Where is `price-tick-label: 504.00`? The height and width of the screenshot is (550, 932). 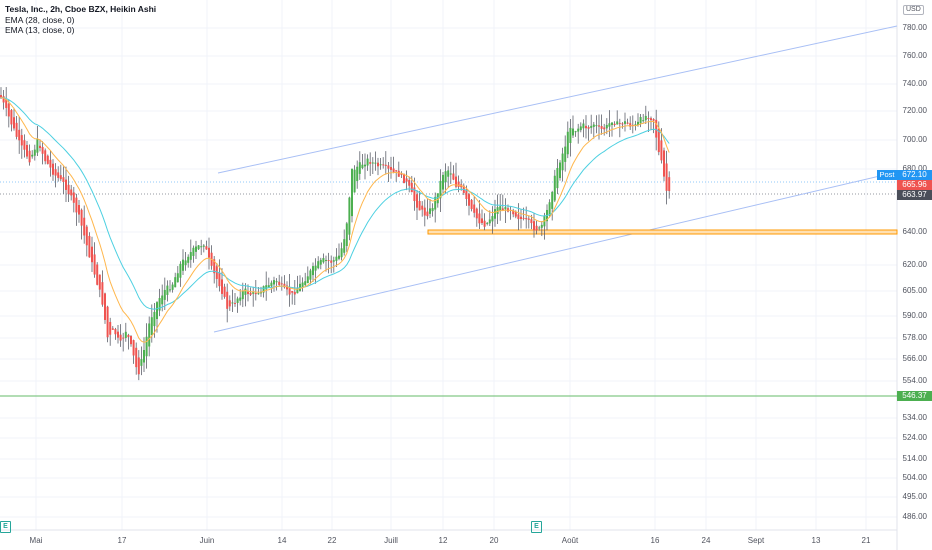 price-tick-label: 504.00 is located at coordinates (914, 477).